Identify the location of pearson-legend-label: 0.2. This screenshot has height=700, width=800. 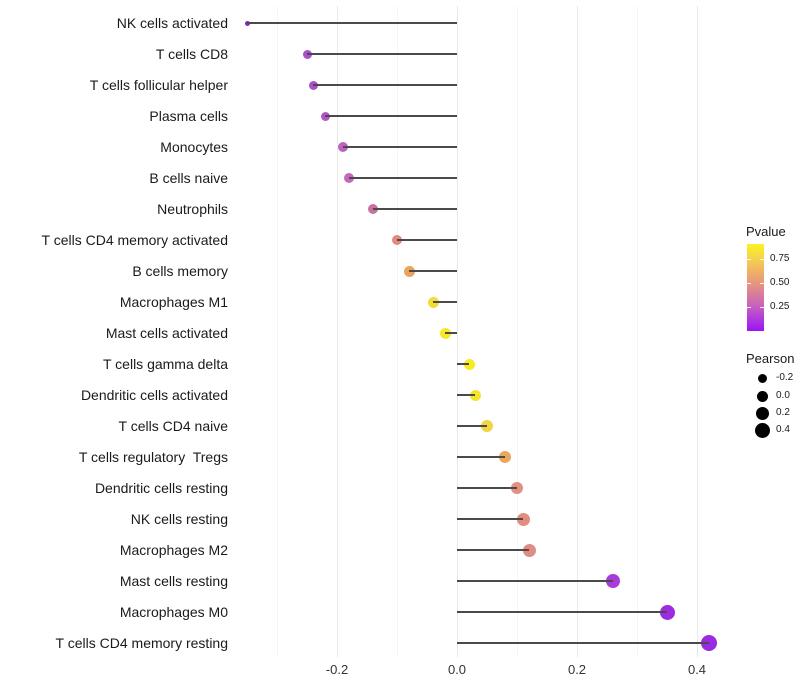
(783, 412).